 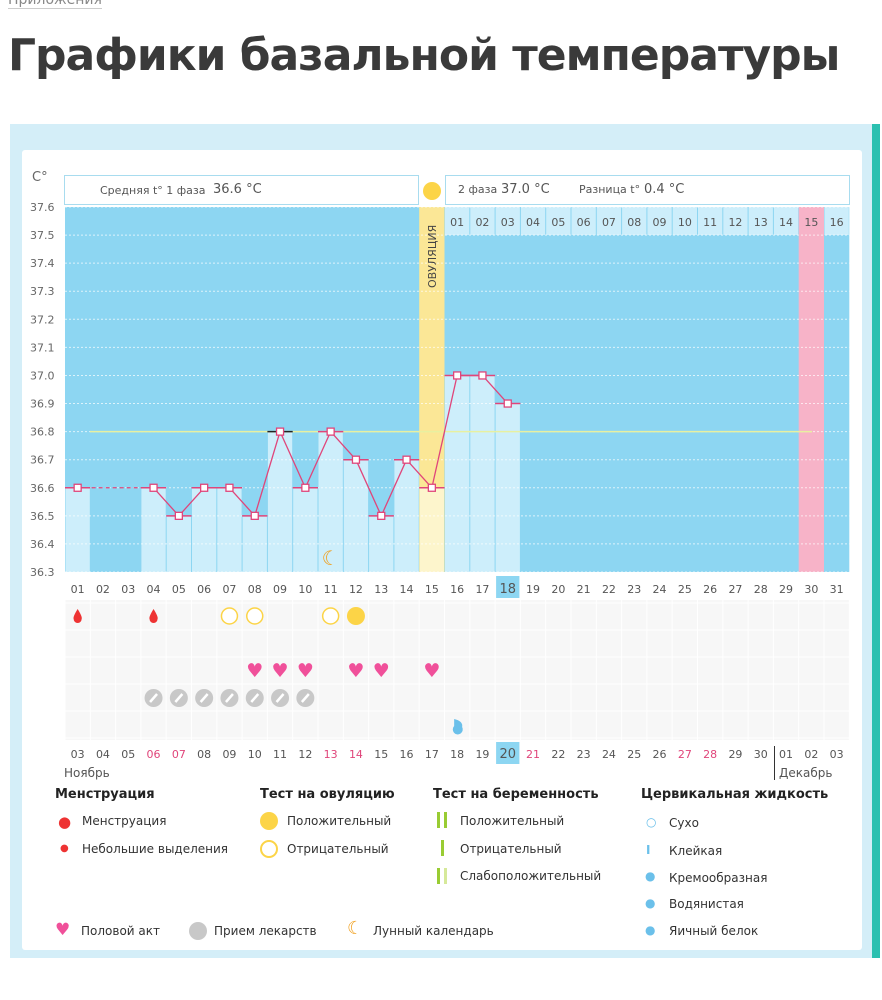 What do you see at coordinates (685, 754) in the screenshot?
I see `calendar-date-label: 27` at bounding box center [685, 754].